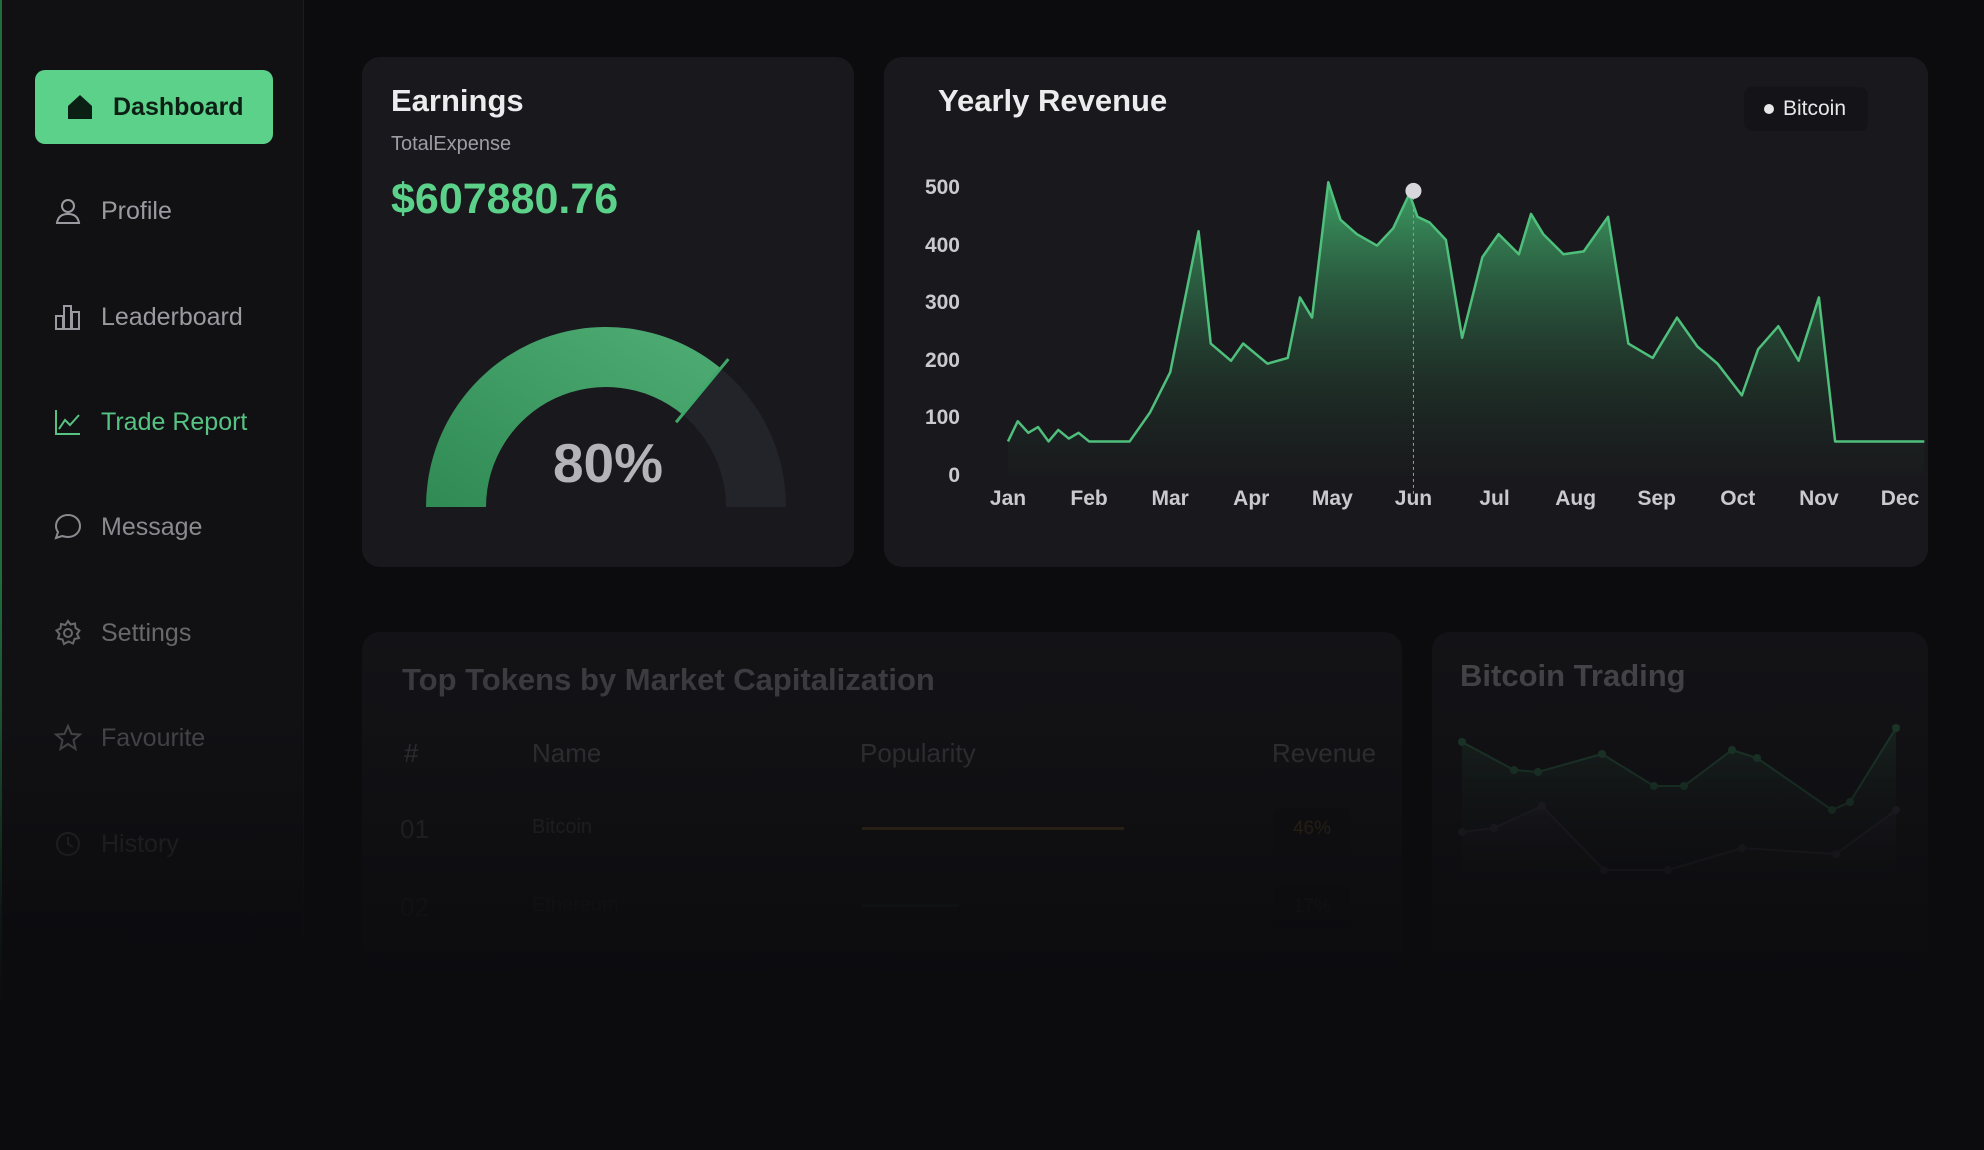 This screenshot has height=1150, width=1984. I want to click on row-num: 01, so click(414, 829).